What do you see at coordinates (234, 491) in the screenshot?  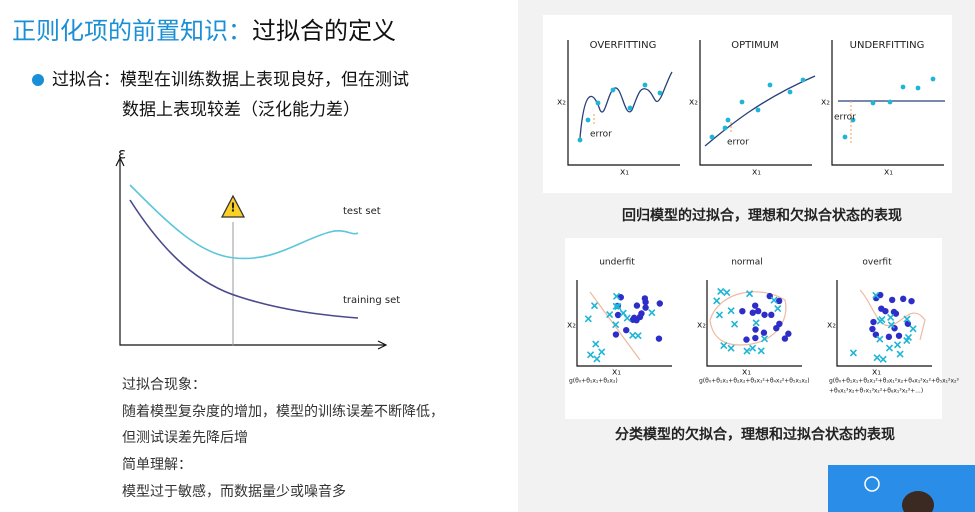 I see `note-line: 模型过于敏感，而数据量少或噪音多` at bounding box center [234, 491].